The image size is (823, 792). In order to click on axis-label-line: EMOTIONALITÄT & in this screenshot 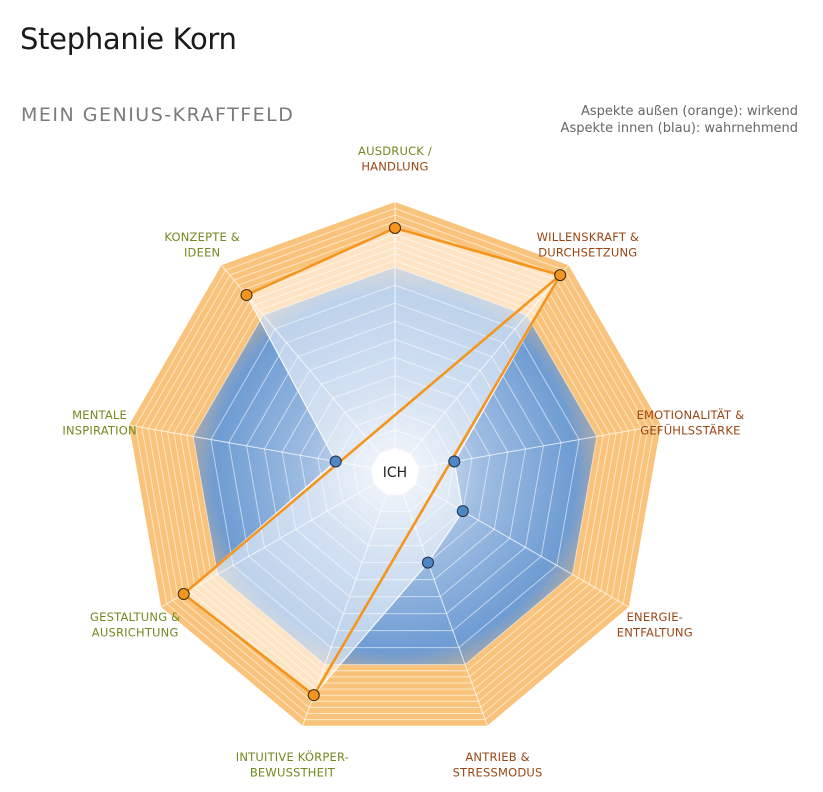, I will do `click(691, 414)`.